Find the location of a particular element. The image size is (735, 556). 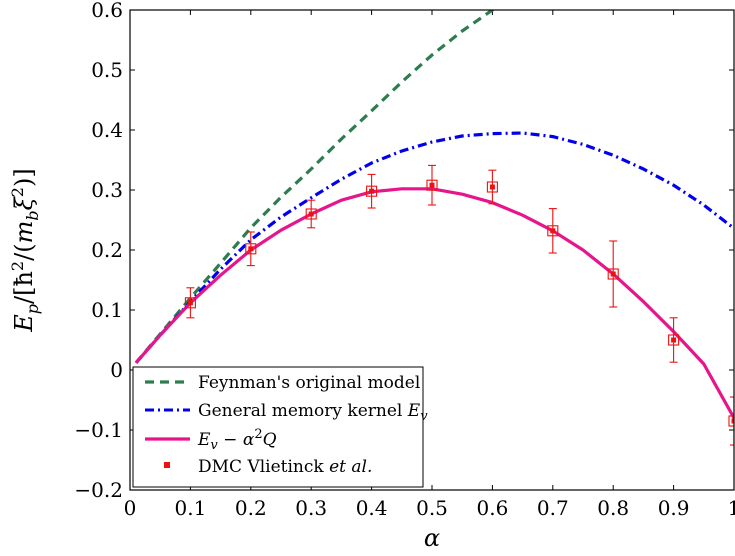

x-tick-label: 0.6 is located at coordinates (492, 508).